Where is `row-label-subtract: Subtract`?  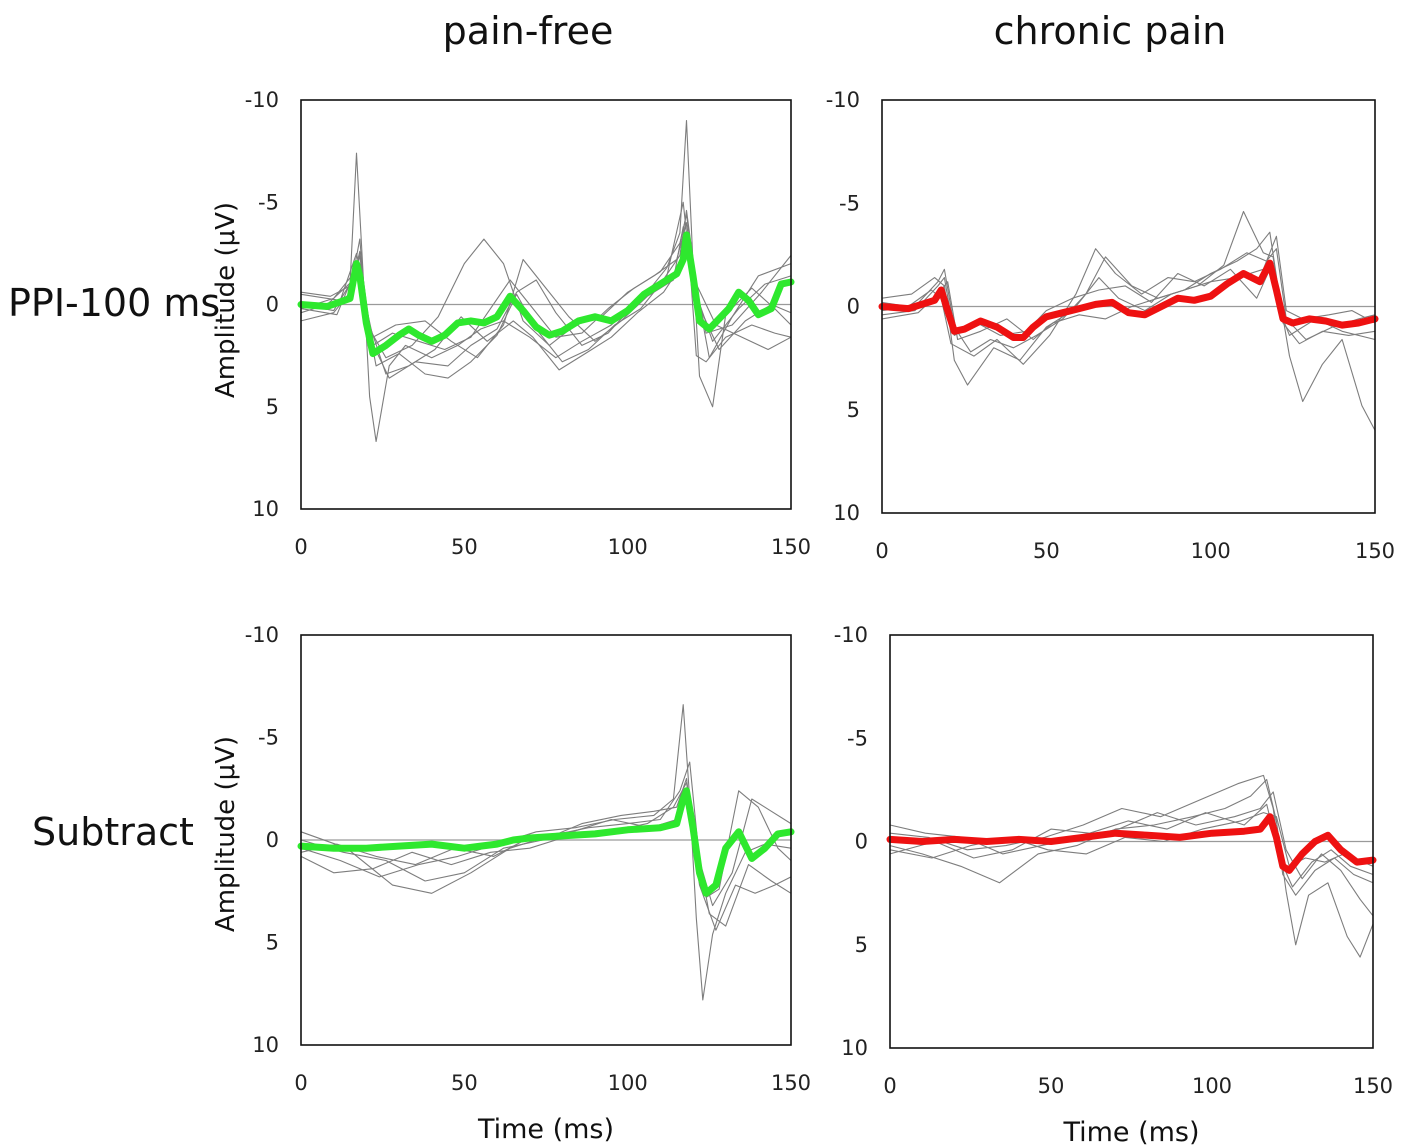
row-label-subtract: Subtract is located at coordinates (113, 832).